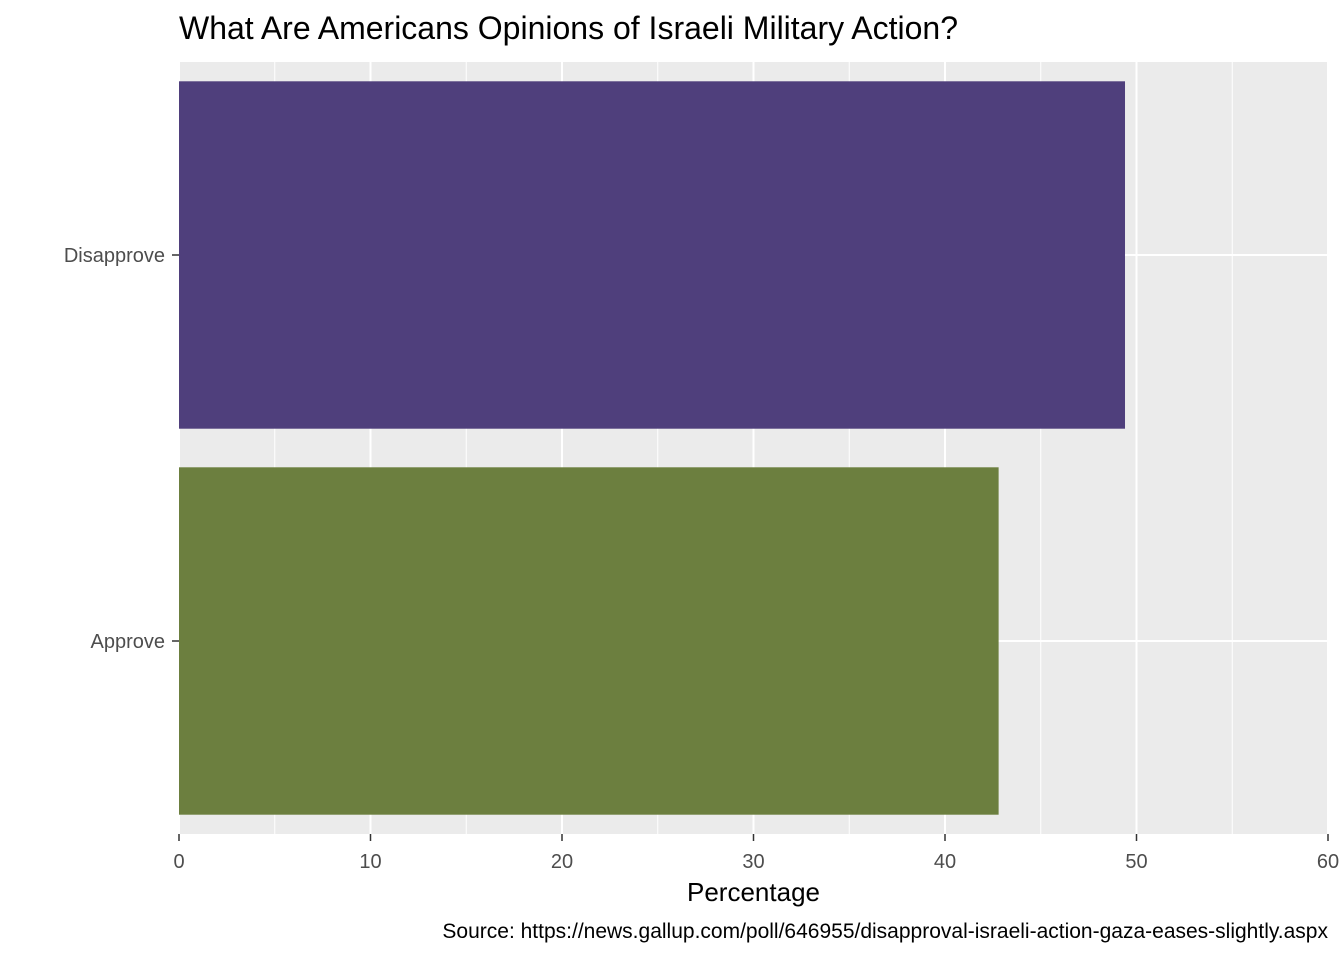 This screenshot has width=1344, height=960. I want to click on x-tick-label: 60, so click(1328, 862).